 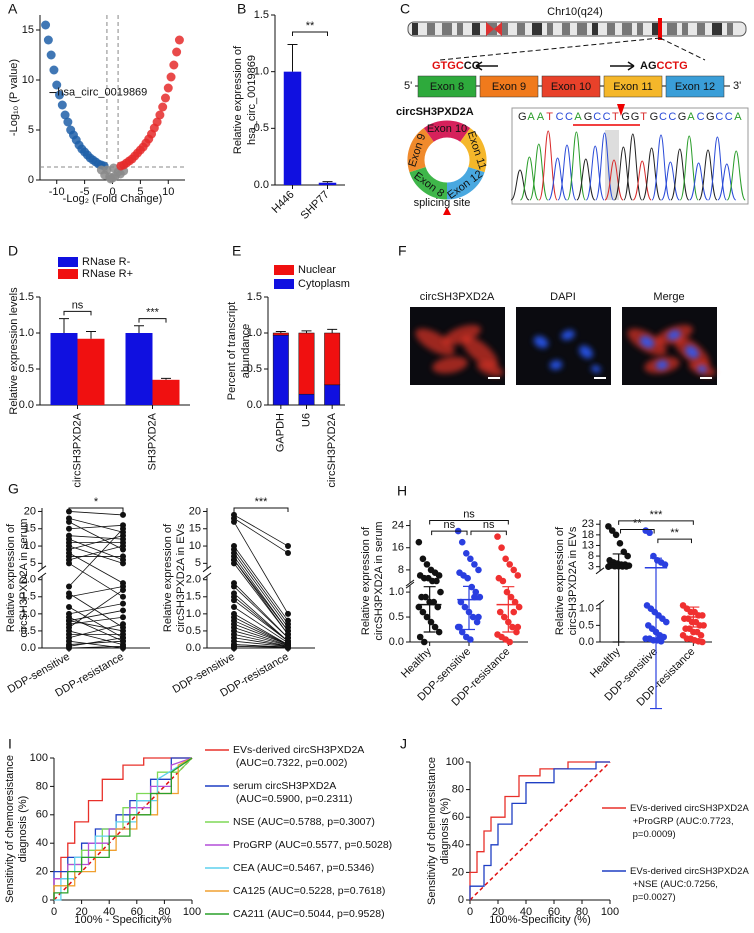 I want to click on legend-label: Cytoplasm, so click(x=324, y=284).